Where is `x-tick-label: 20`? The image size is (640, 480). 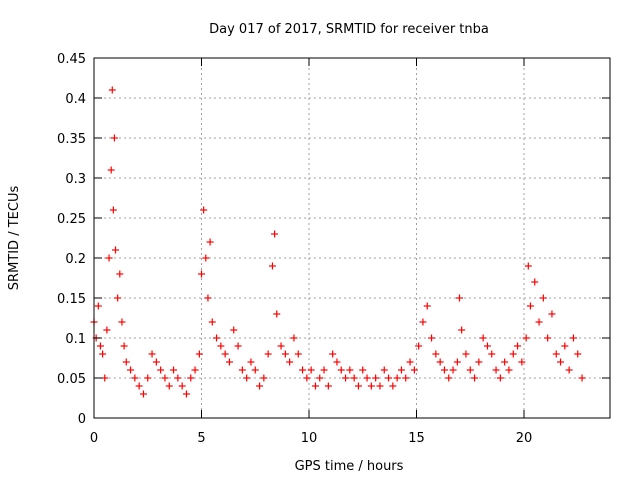
x-tick-label: 20 is located at coordinates (524, 438).